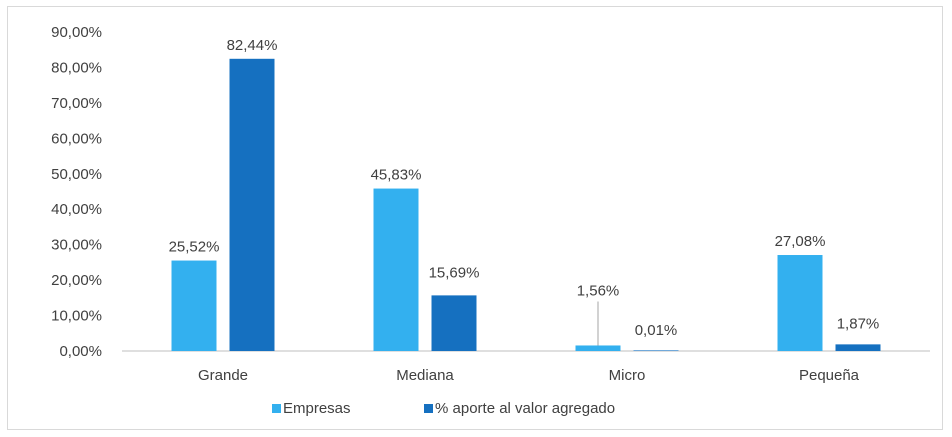 The width and height of the screenshot is (952, 437). I want to click on y-tick-label: 90,00%, so click(76, 32).